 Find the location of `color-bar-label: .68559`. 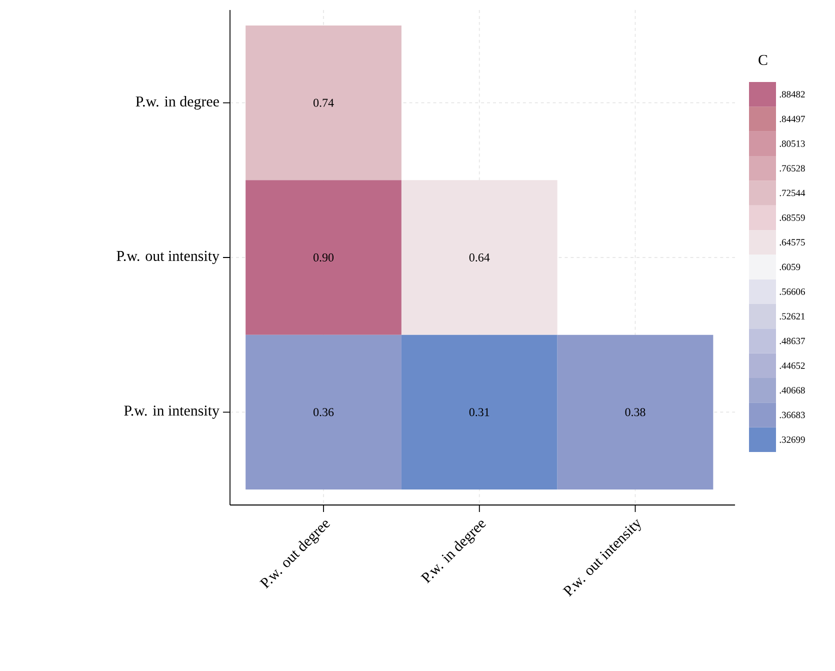

color-bar-label: .68559 is located at coordinates (792, 217).